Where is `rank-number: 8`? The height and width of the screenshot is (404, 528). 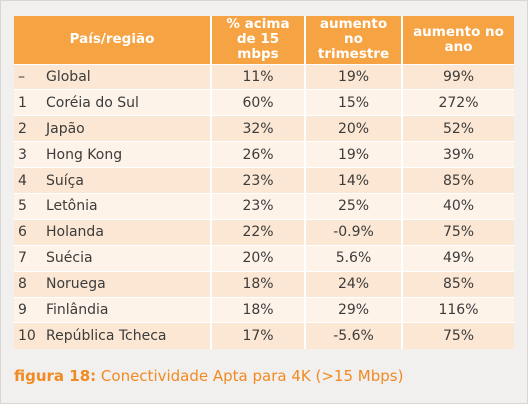
rank-number: 8 is located at coordinates (22, 284).